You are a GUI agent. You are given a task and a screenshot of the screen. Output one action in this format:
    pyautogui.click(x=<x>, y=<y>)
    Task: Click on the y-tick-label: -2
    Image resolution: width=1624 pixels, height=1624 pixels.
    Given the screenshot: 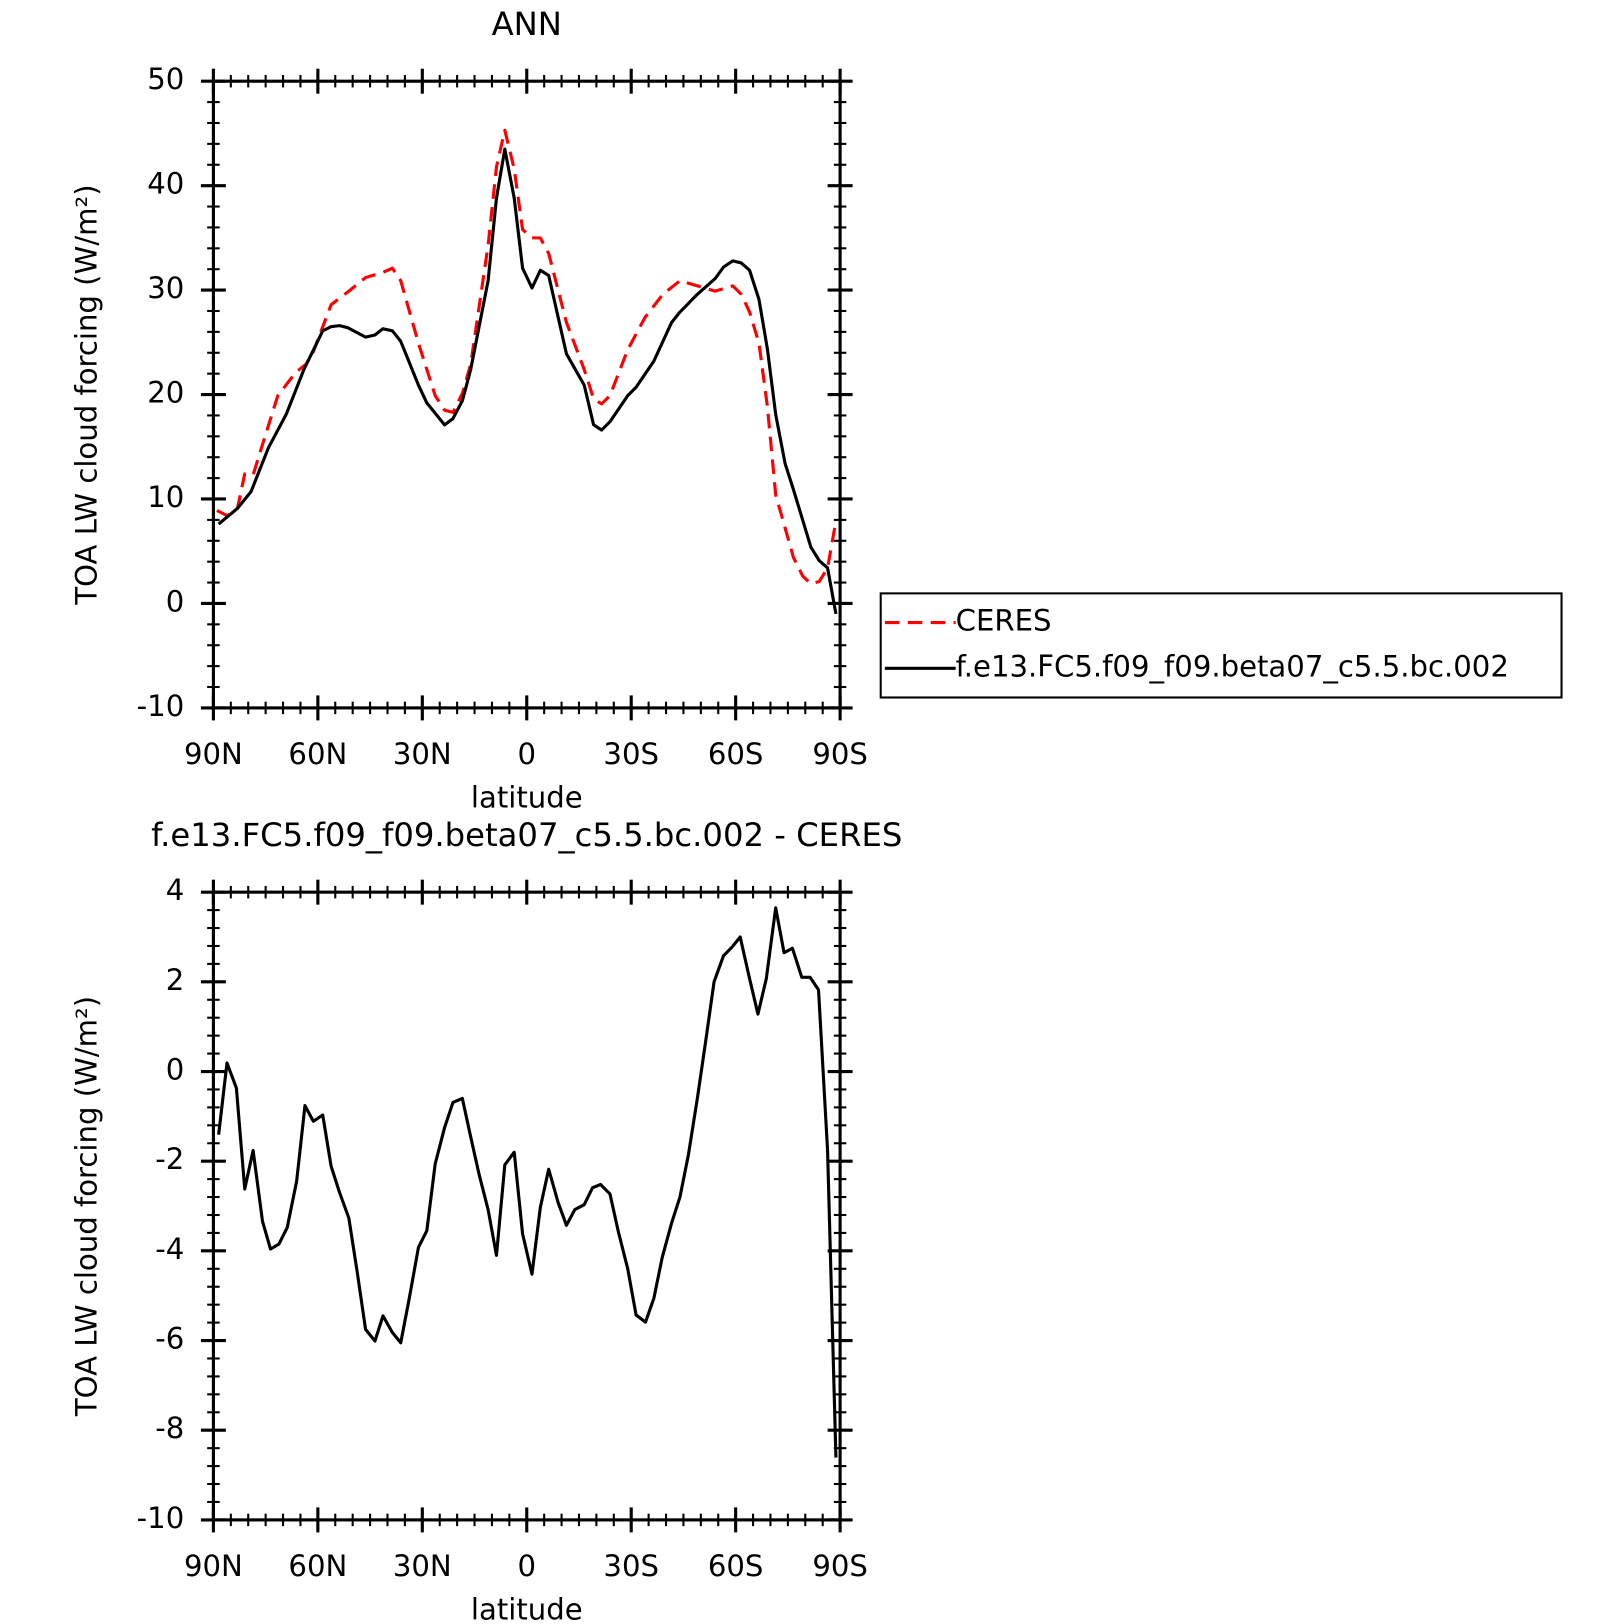 What is the action you would take?
    pyautogui.click(x=169, y=1159)
    